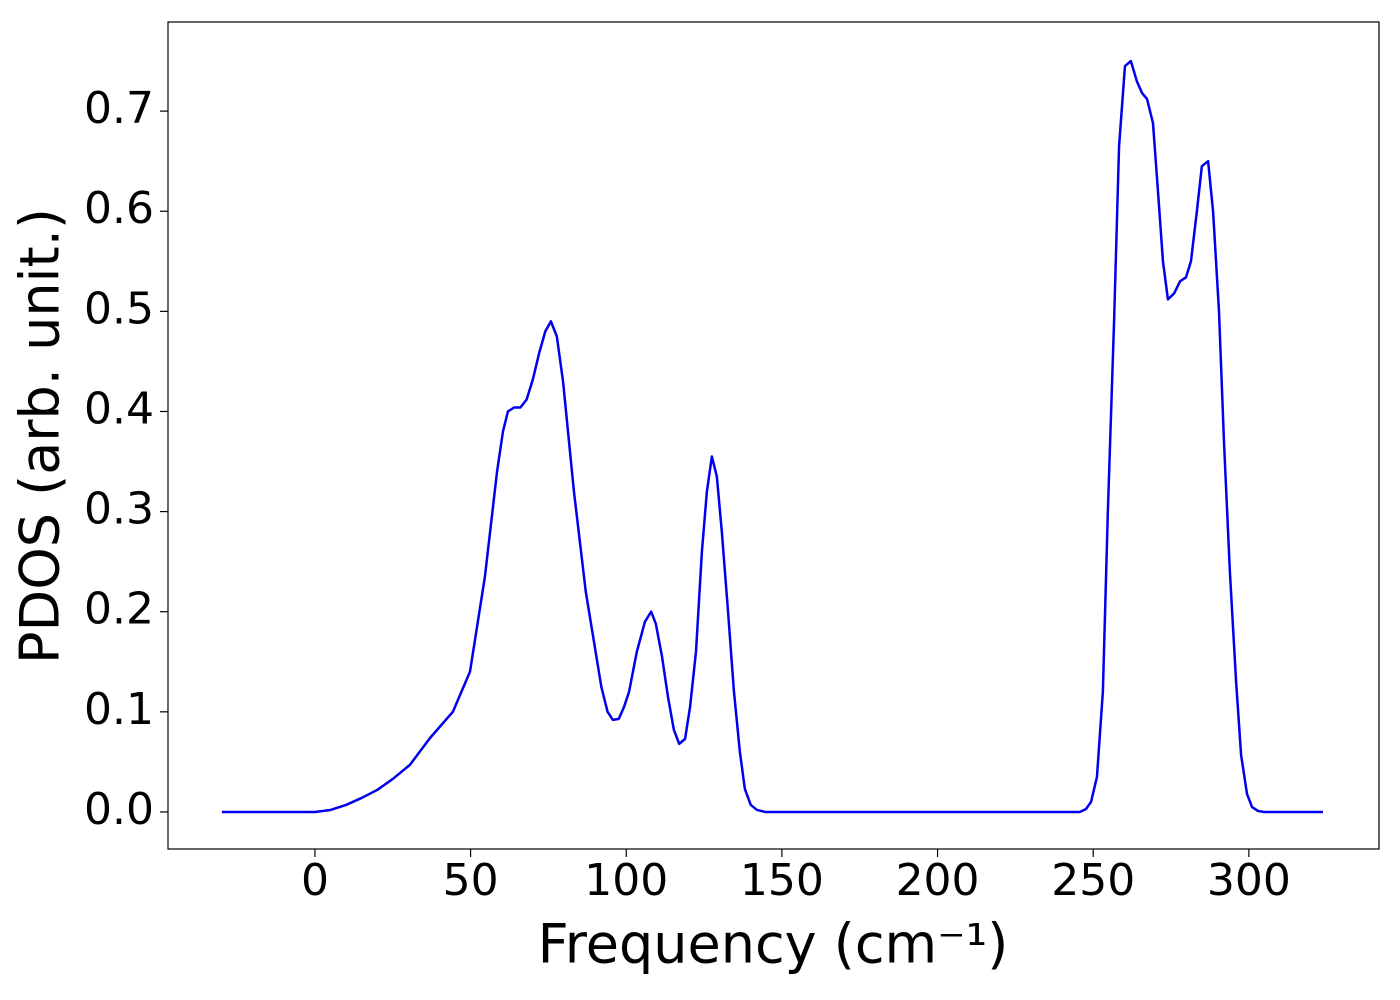  I want to click on y-tick-label: 0.0, so click(119, 809).